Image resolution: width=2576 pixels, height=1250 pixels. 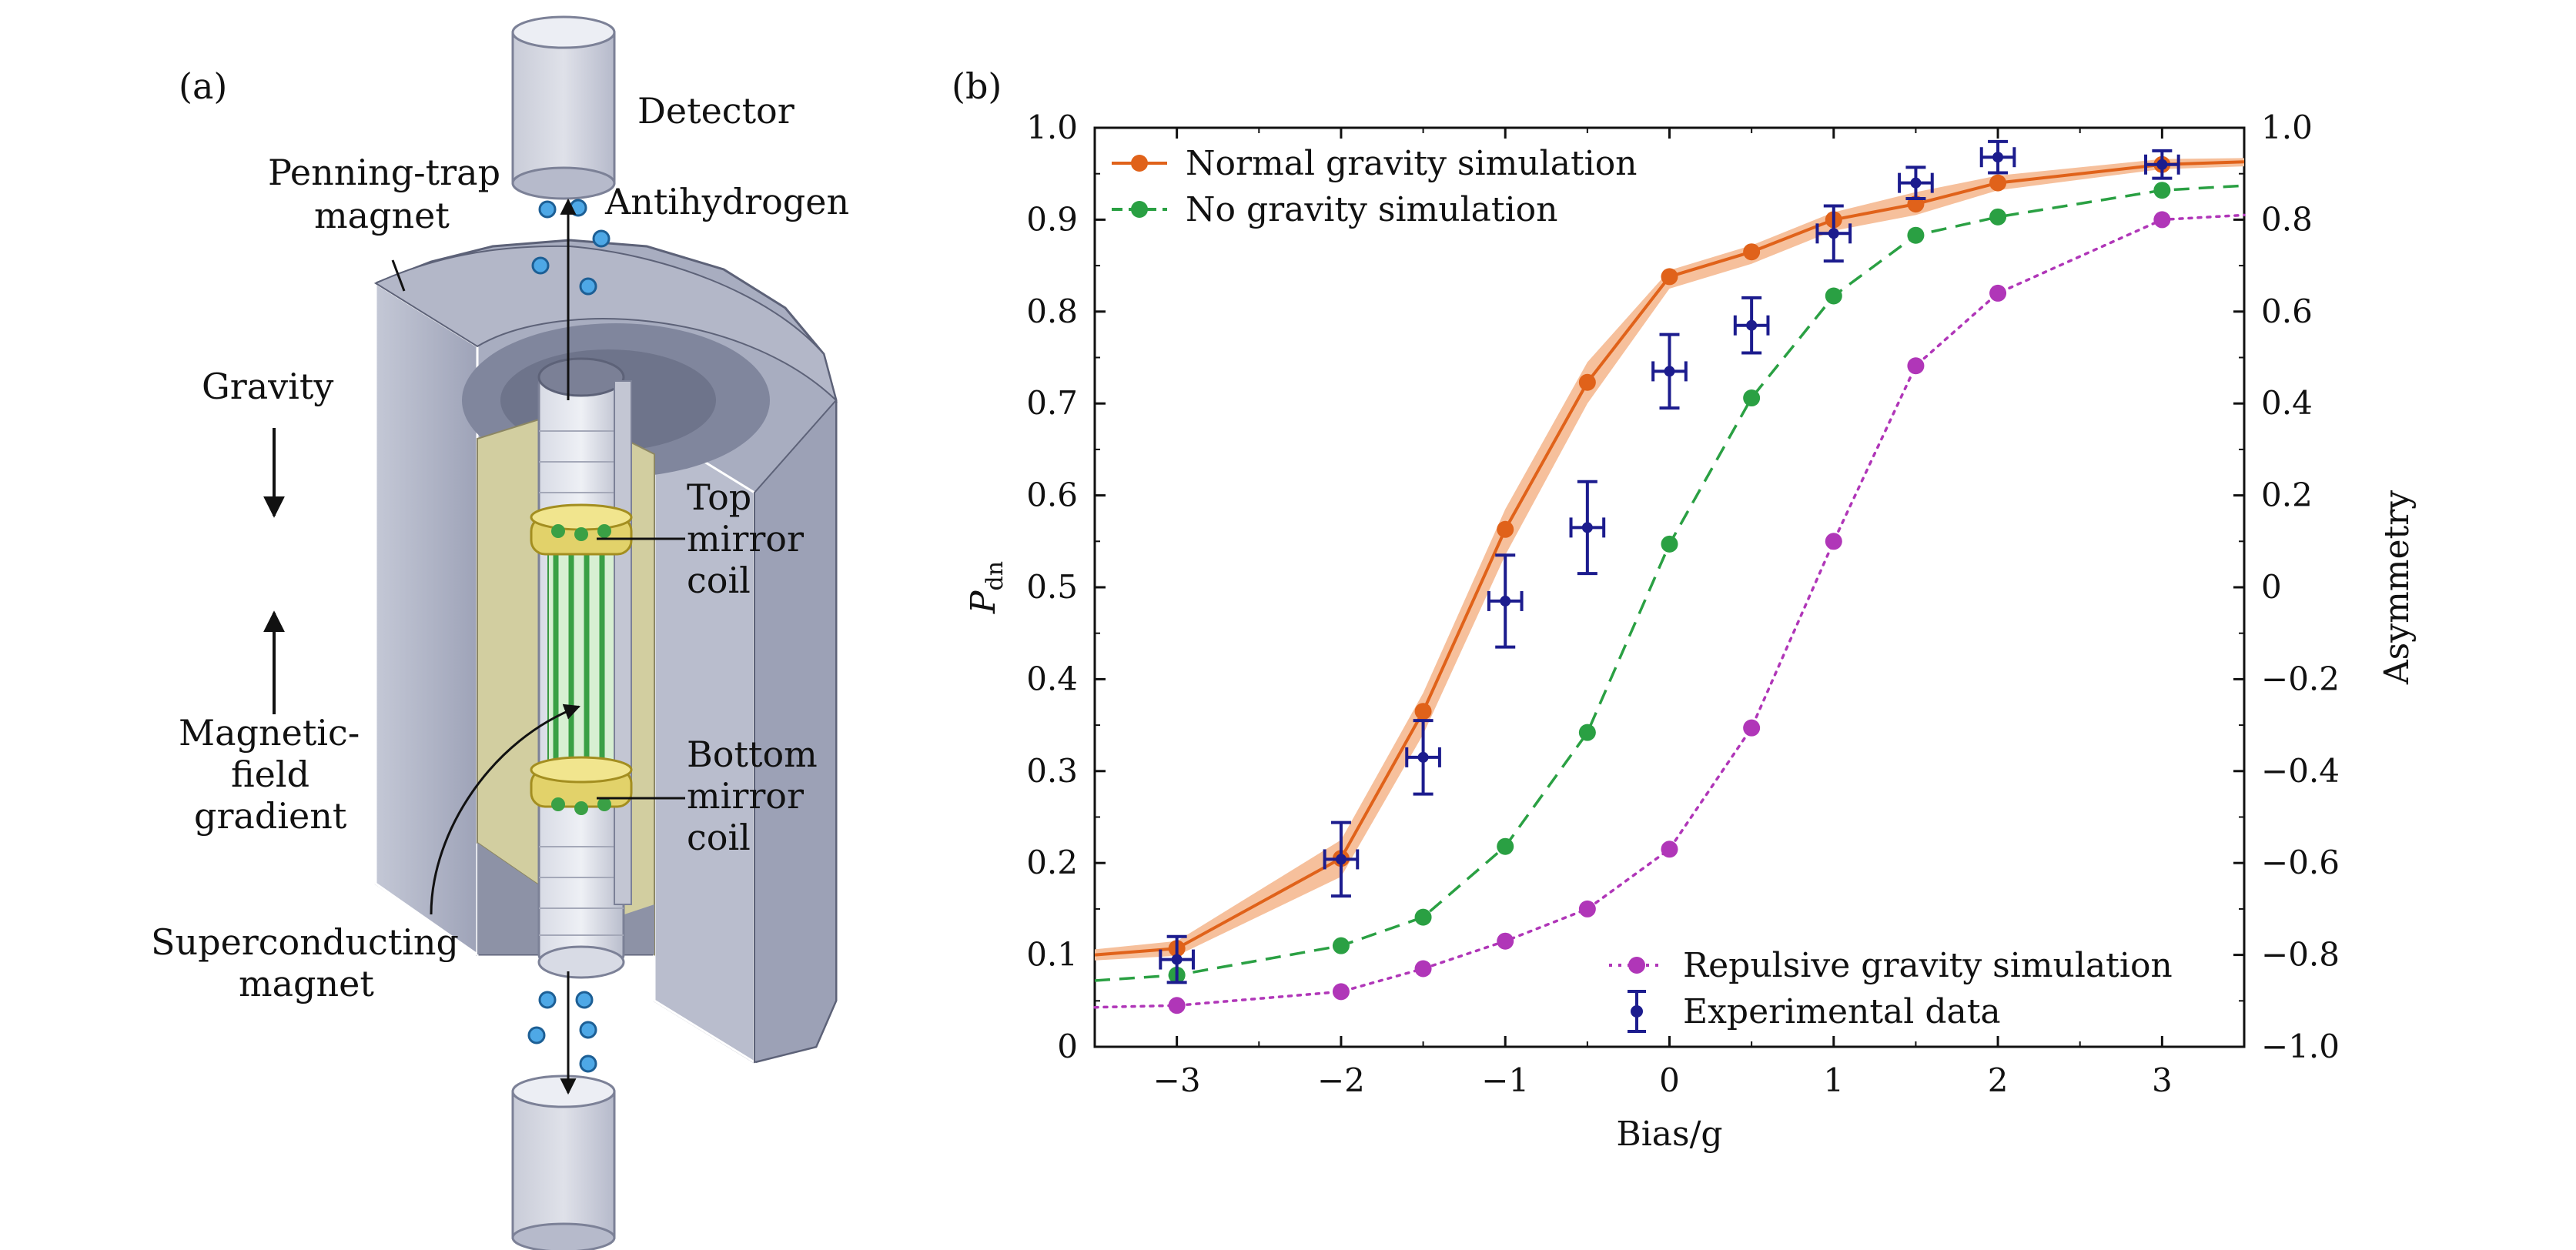 I want to click on y-tick-label: 0.1, so click(x=1052, y=955).